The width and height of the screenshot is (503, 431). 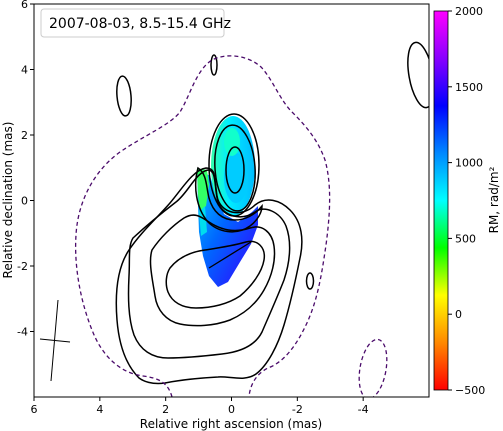 What do you see at coordinates (230, 255) in the screenshot?
I see `jet-ridge-line` at bounding box center [230, 255].